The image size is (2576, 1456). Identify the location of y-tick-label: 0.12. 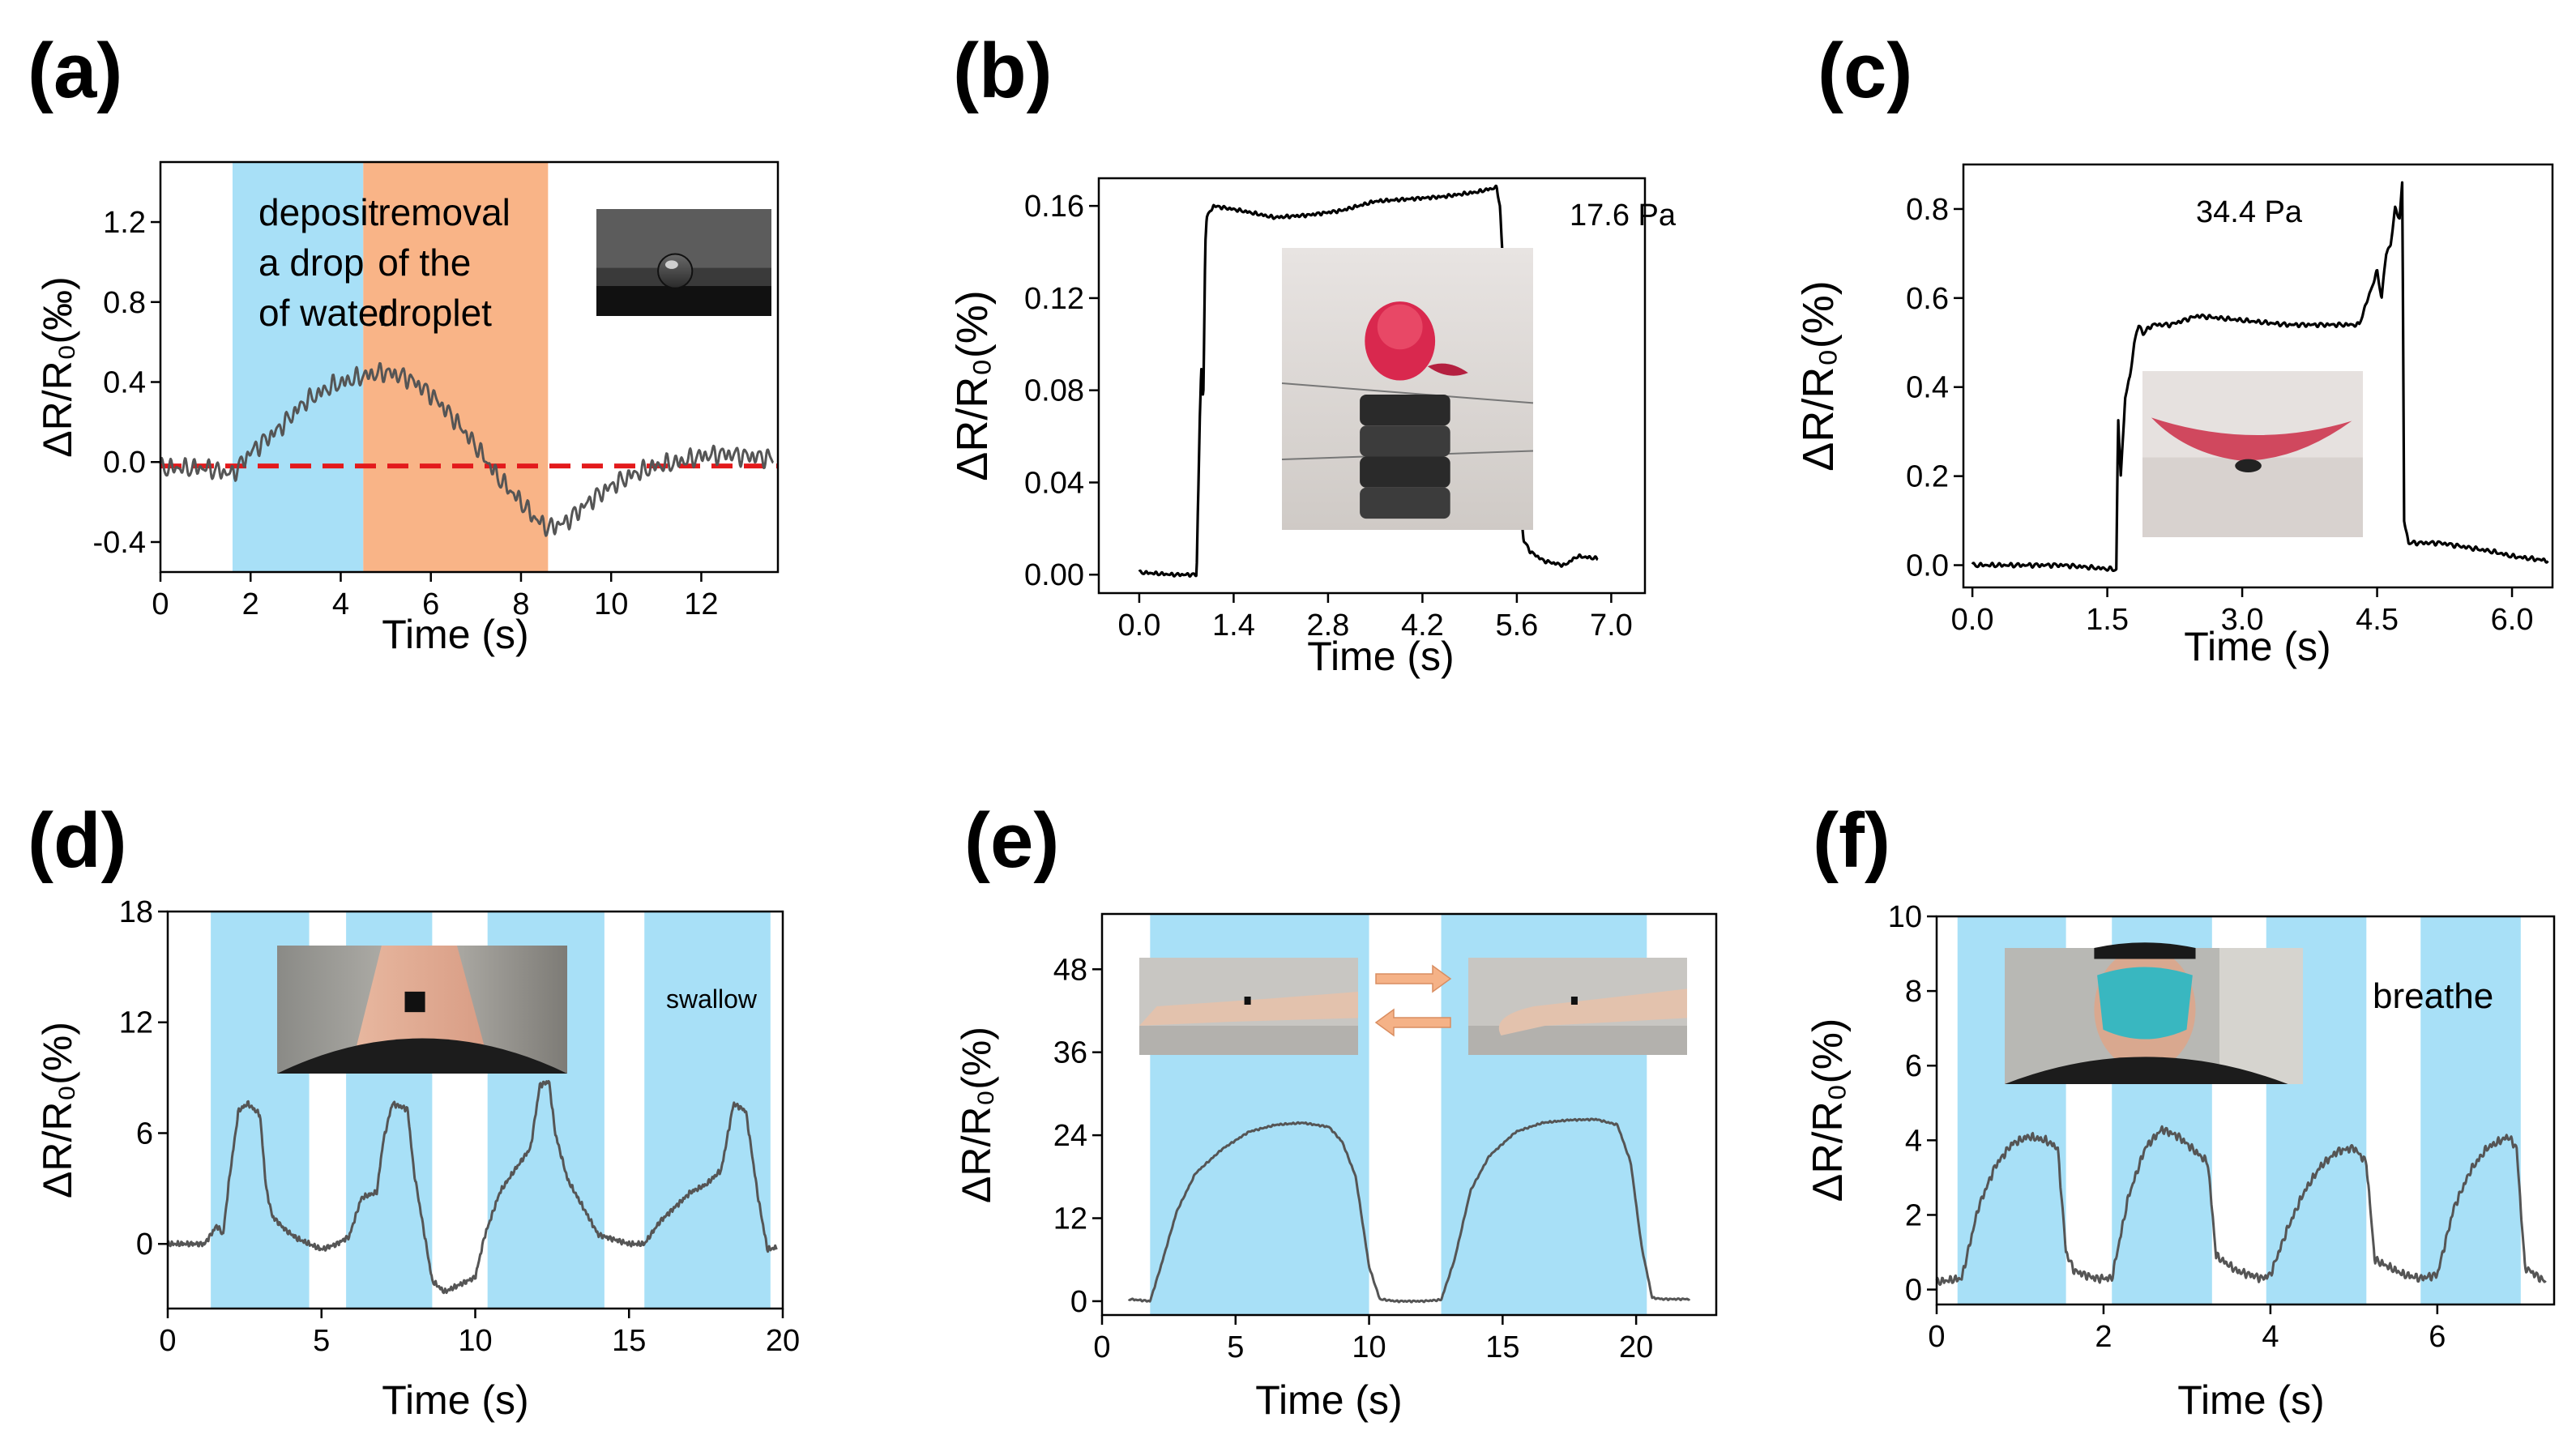
(1054, 299).